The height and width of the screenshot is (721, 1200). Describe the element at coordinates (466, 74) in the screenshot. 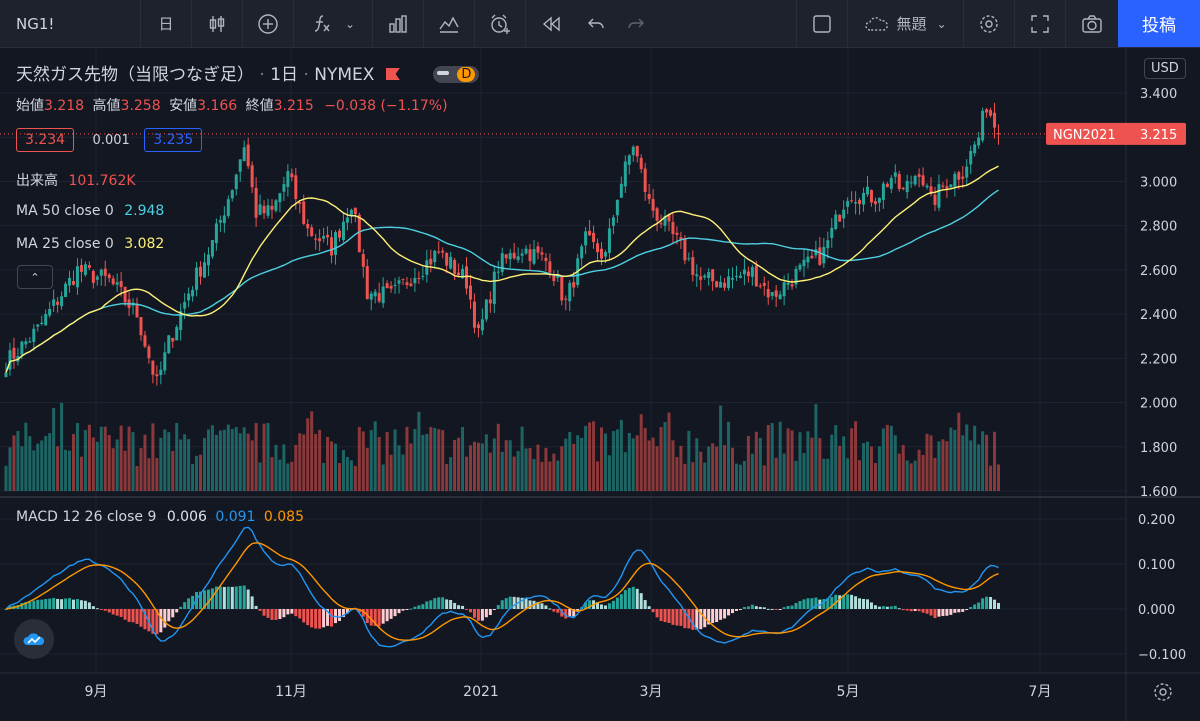

I see `delayed-badge: D` at that location.